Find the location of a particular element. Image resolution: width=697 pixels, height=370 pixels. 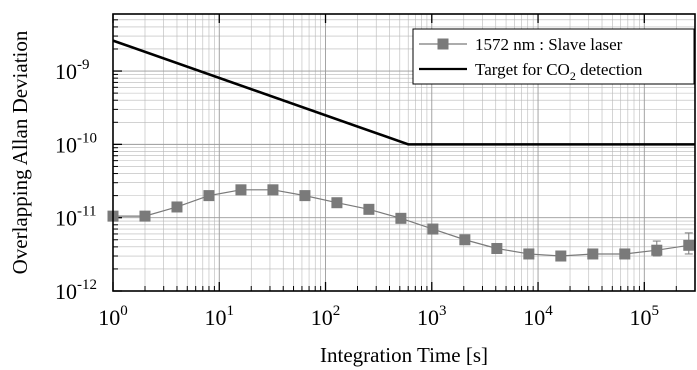

y-tick-label: 10-9 is located at coordinates (72, 70).